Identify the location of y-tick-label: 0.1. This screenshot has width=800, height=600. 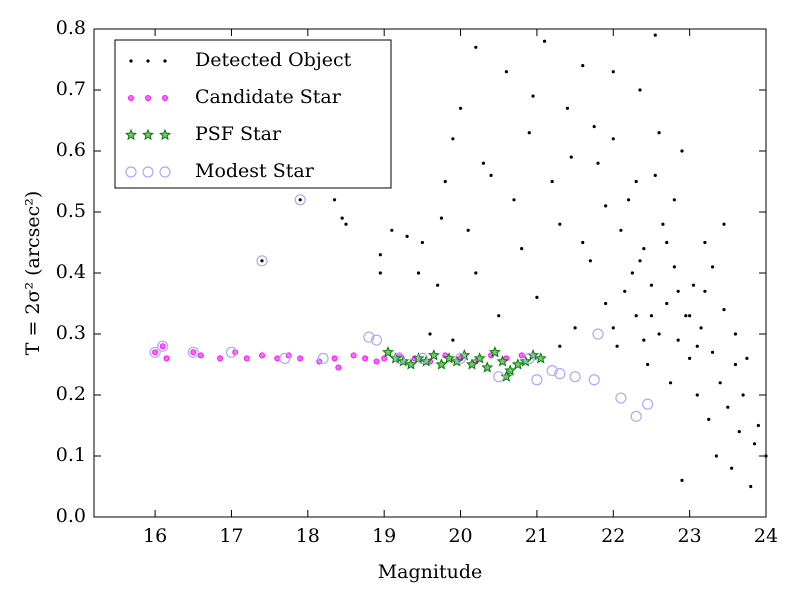
(71, 455).